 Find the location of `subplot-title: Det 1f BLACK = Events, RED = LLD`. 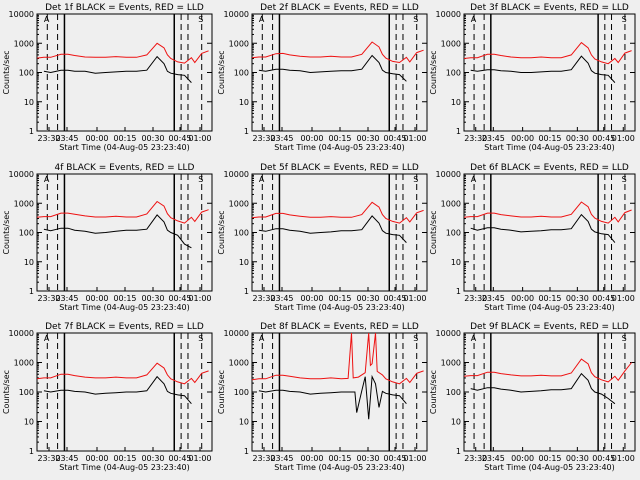

subplot-title: Det 1f BLACK = Events, RED = LLD is located at coordinates (124, 8).